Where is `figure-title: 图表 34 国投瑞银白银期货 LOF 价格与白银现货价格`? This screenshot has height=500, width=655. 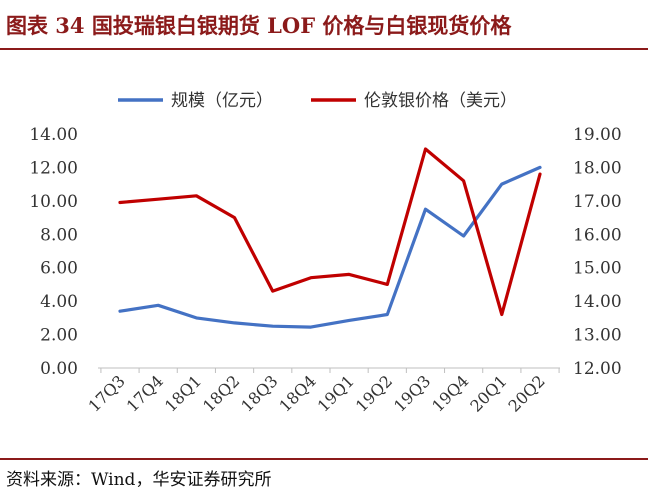
figure-title: 图表 34 国投瑞银白银期货 LOF 价格与白银现货价格 is located at coordinates (259, 25).